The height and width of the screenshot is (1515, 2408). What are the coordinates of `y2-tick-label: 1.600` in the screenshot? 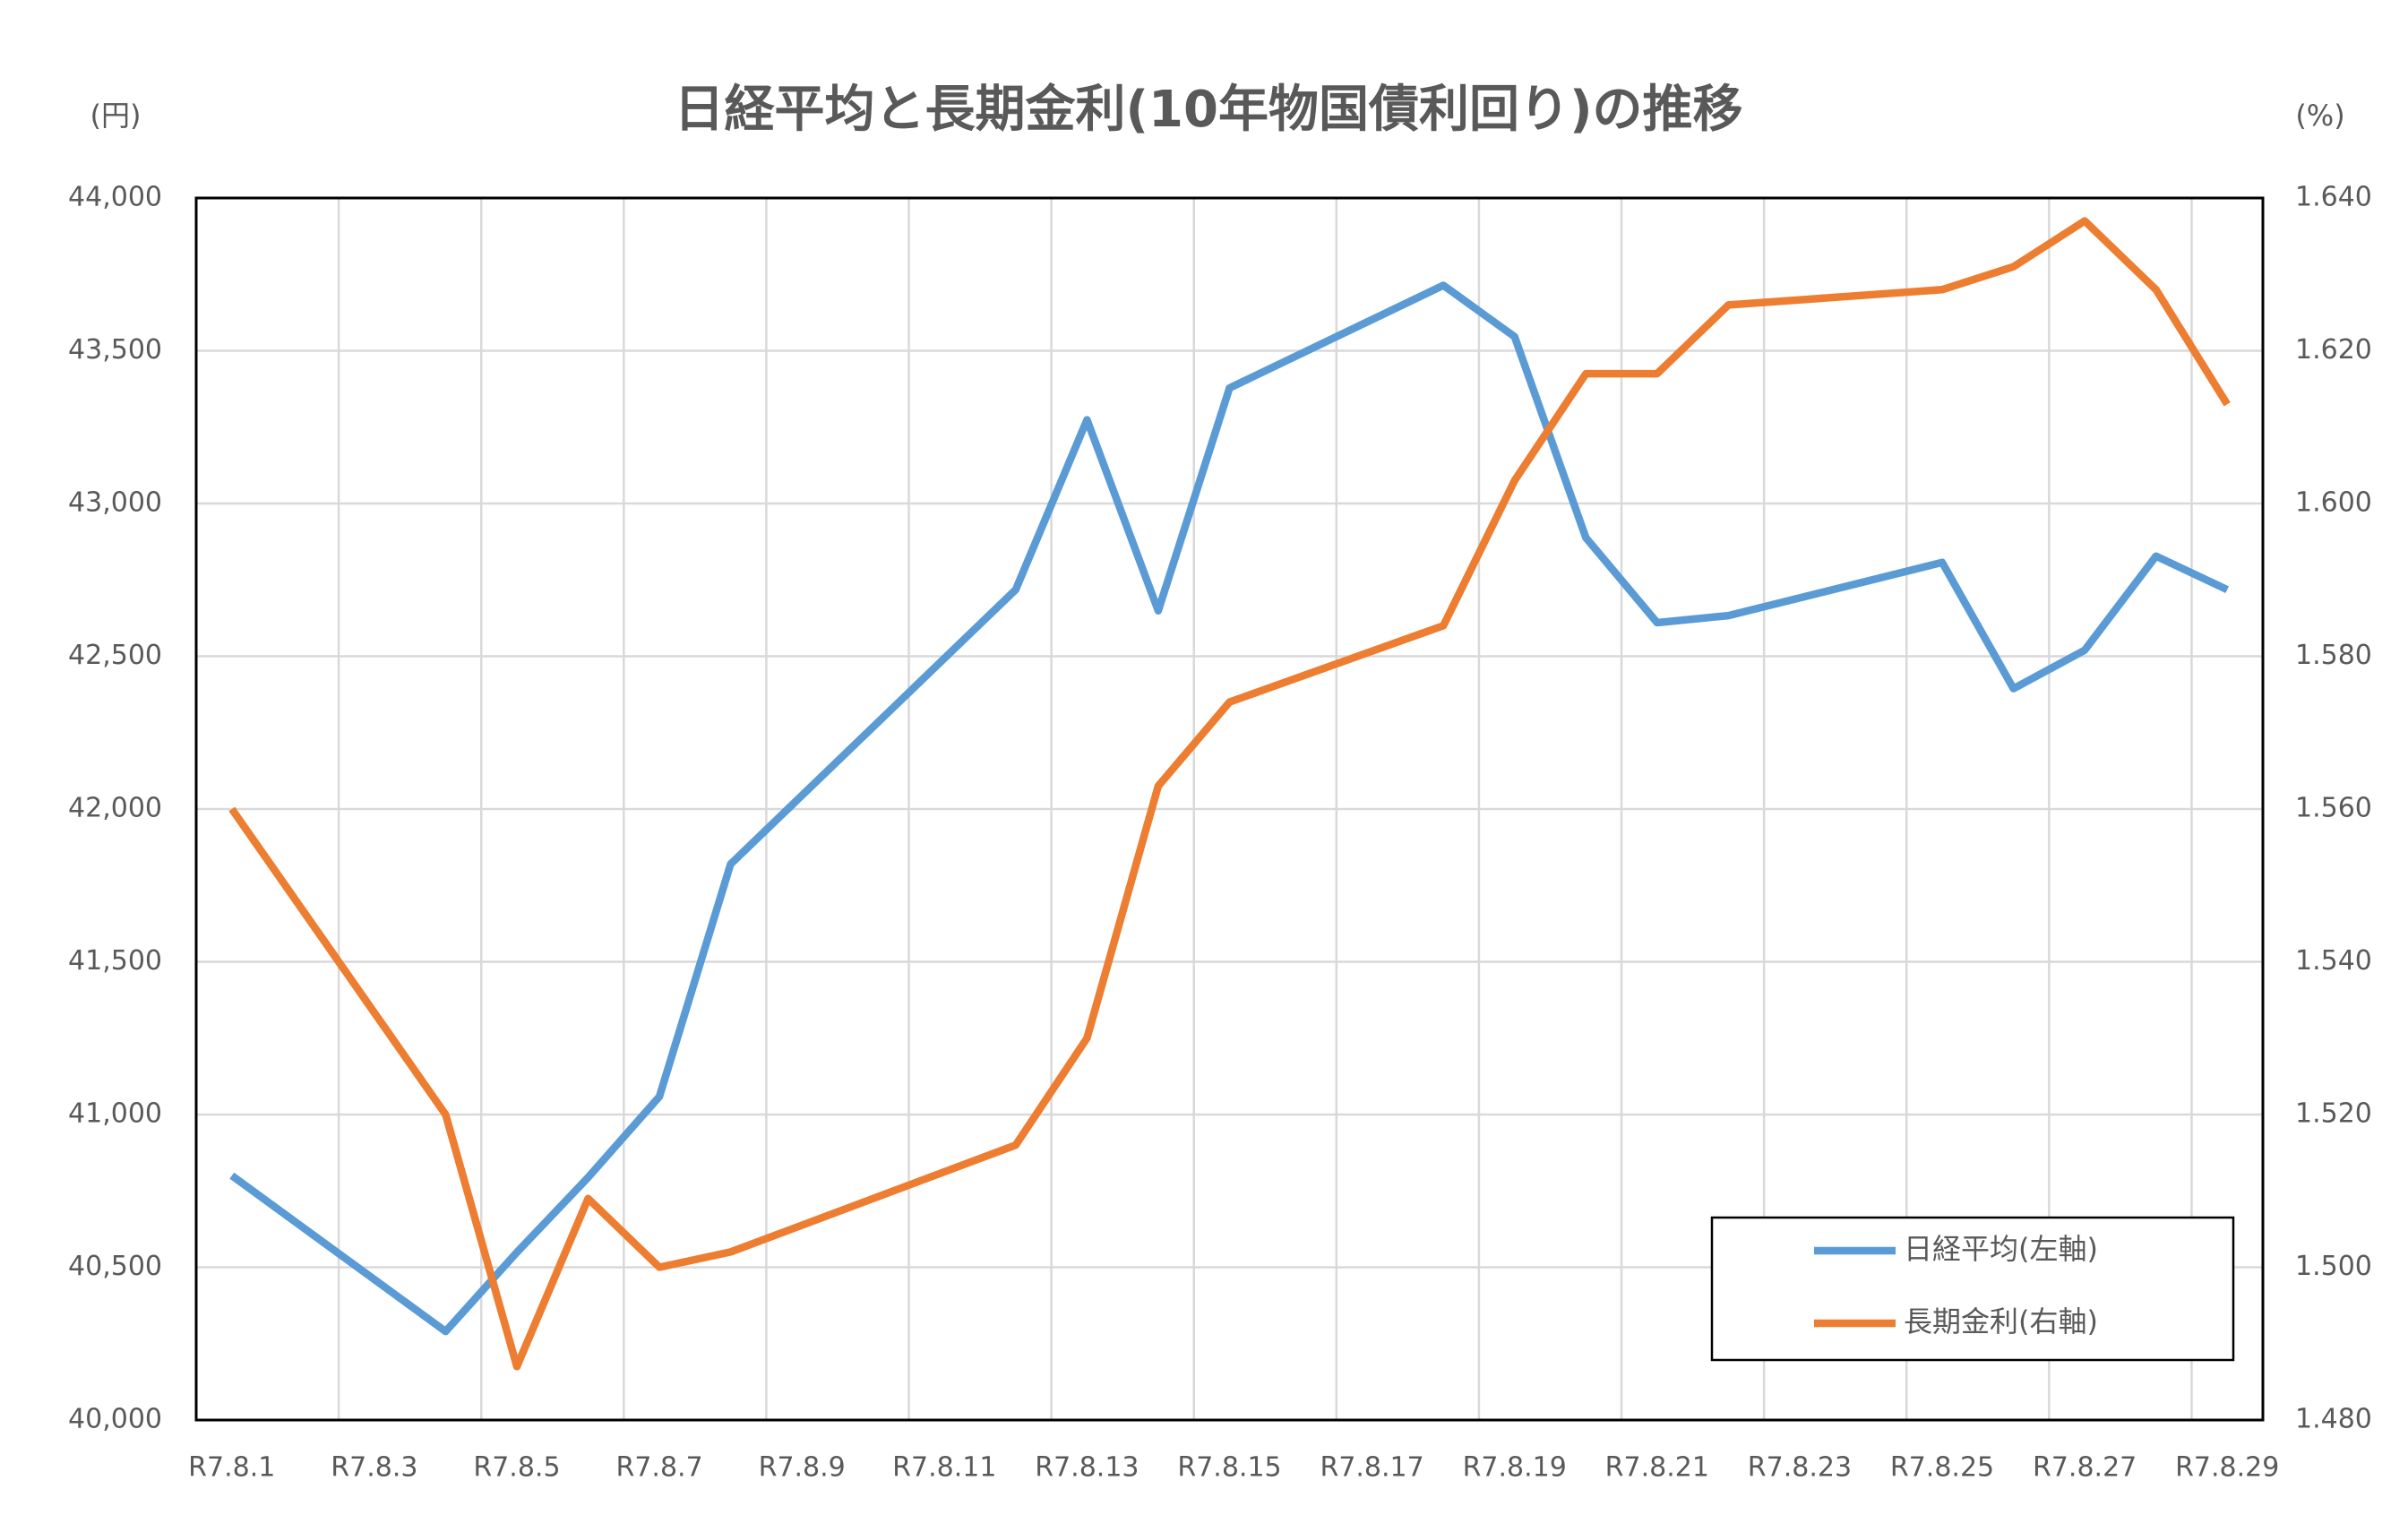 It's located at (2333, 503).